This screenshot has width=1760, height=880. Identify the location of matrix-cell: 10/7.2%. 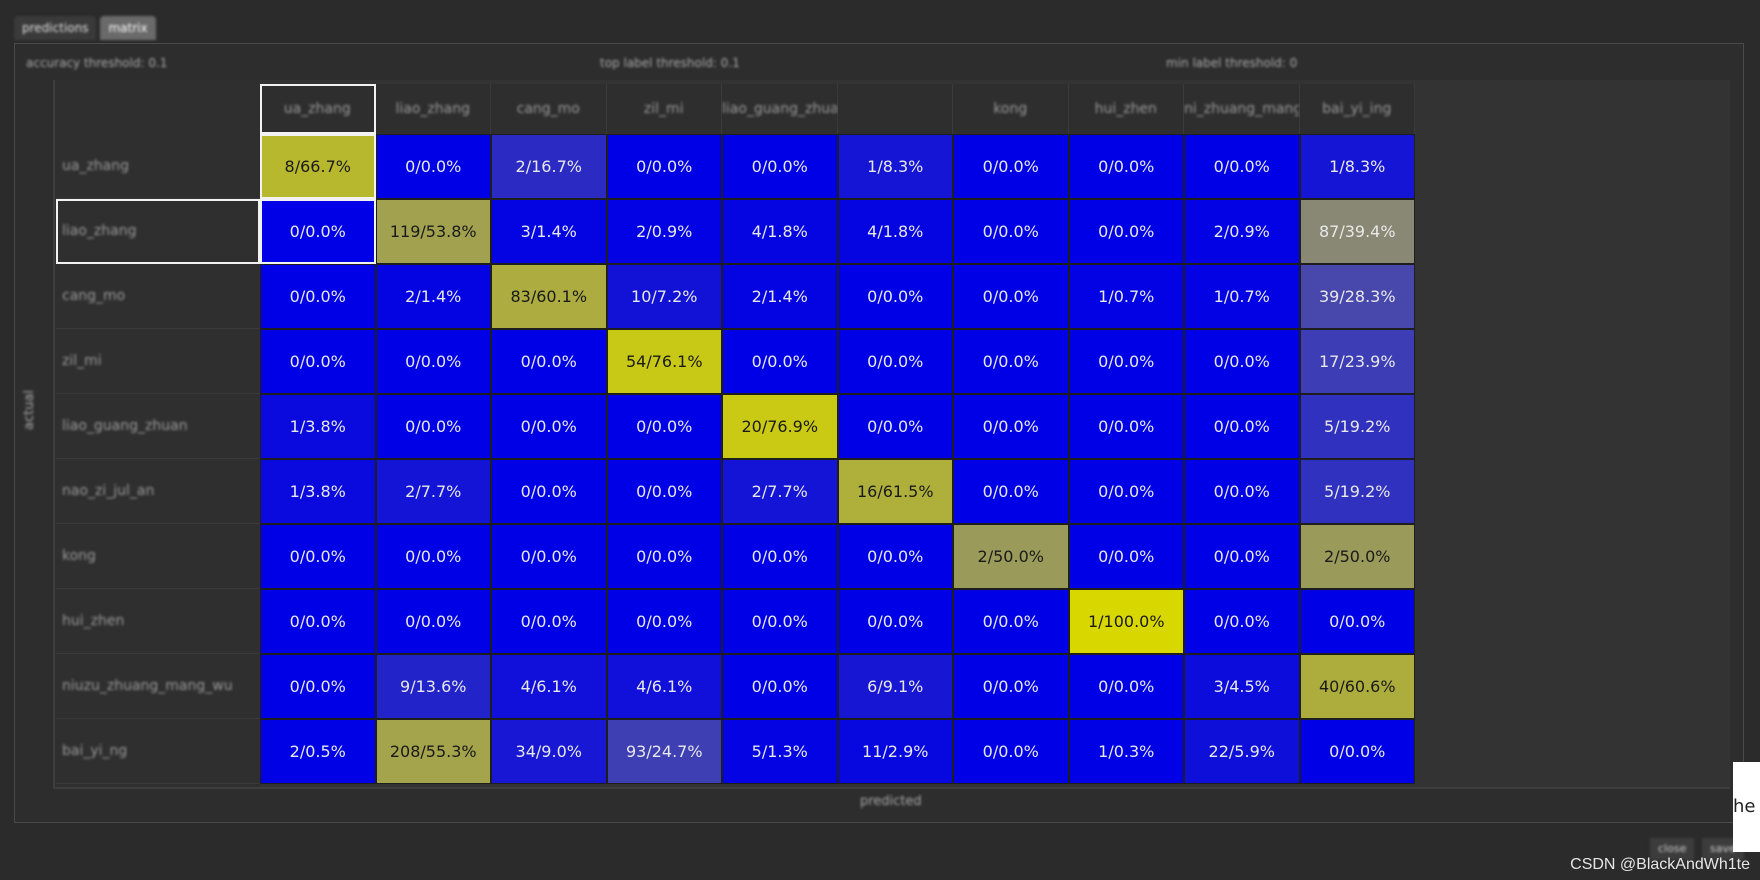
(664, 296).